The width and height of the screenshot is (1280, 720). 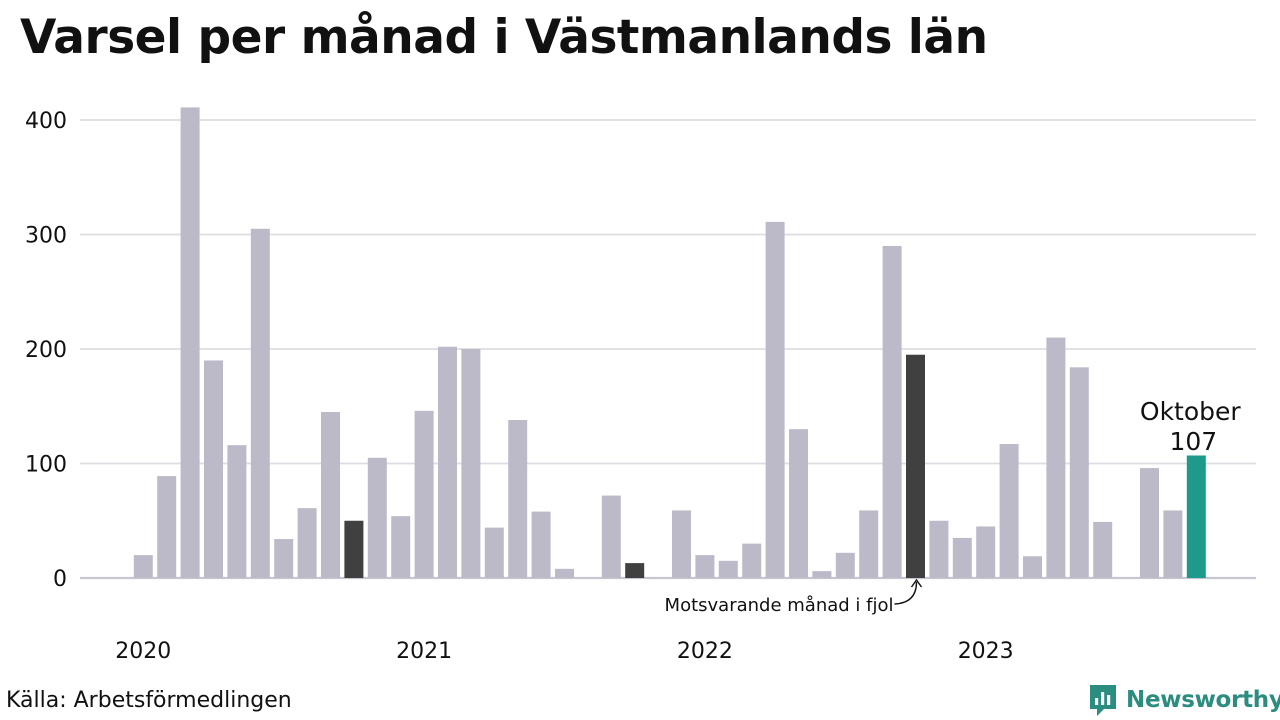 I want to click on x-tick-label: 2022, so click(x=705, y=651).